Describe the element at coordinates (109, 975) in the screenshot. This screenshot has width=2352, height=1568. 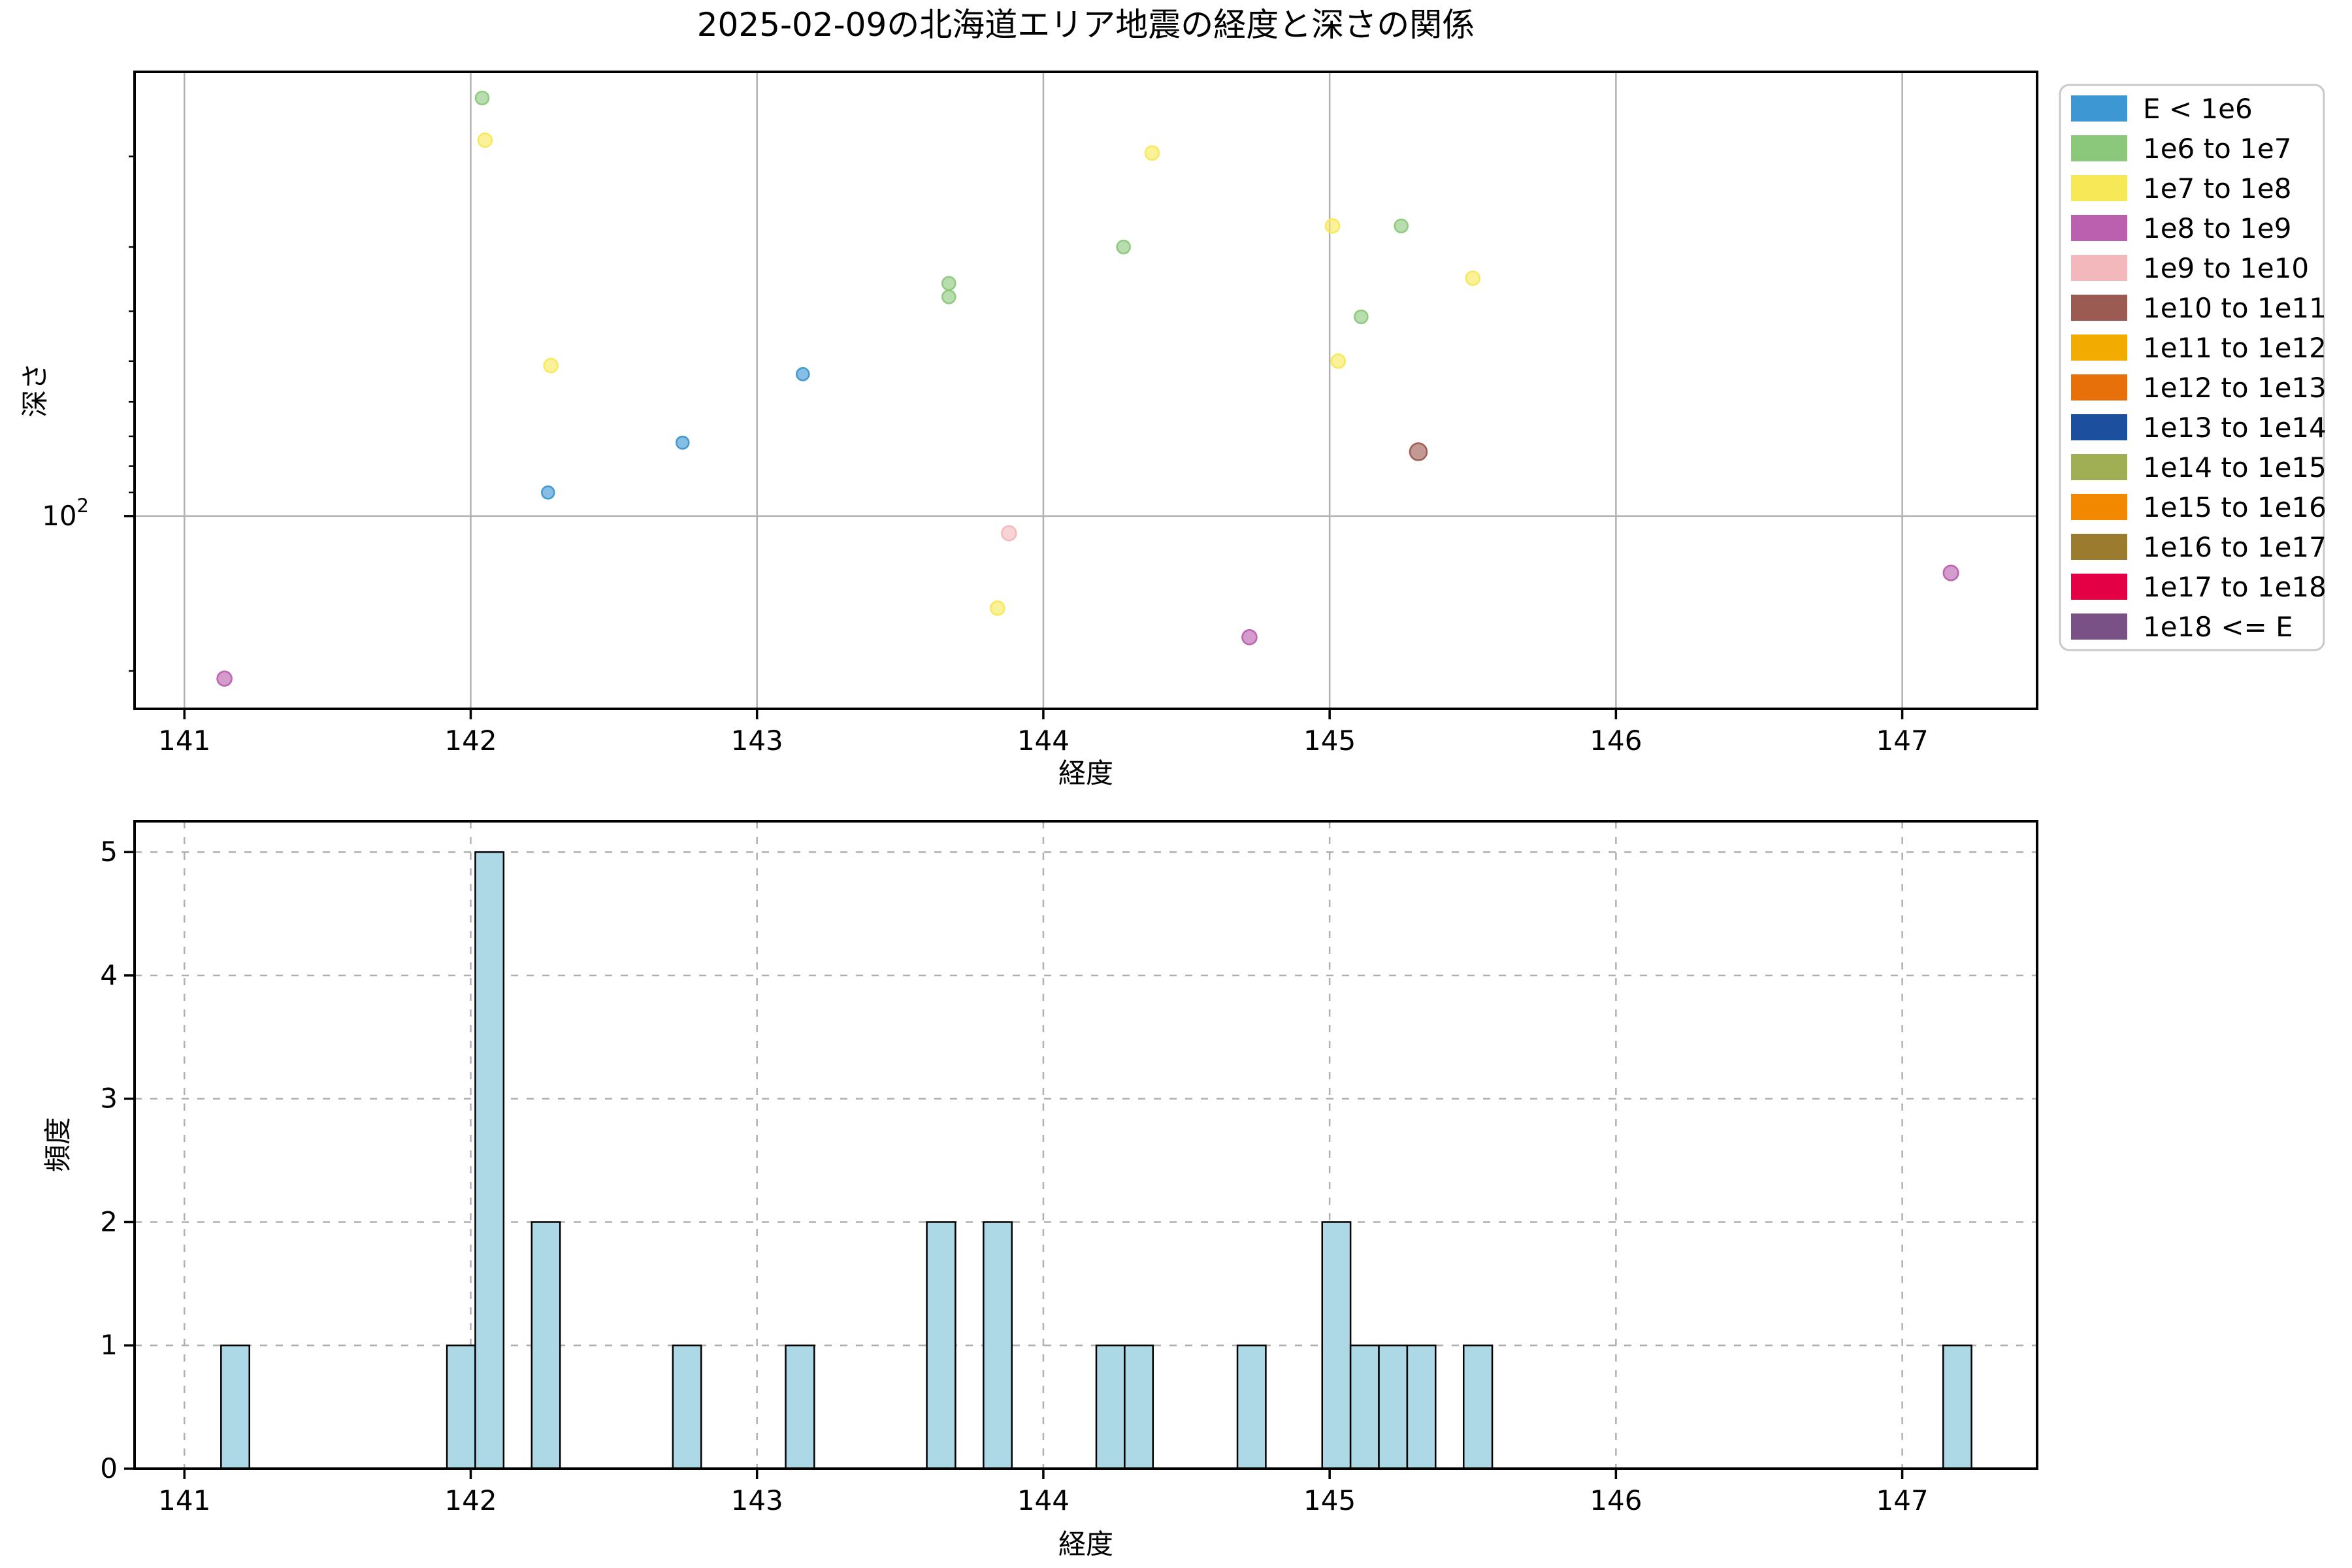
I see `y-tick-label: 4` at that location.